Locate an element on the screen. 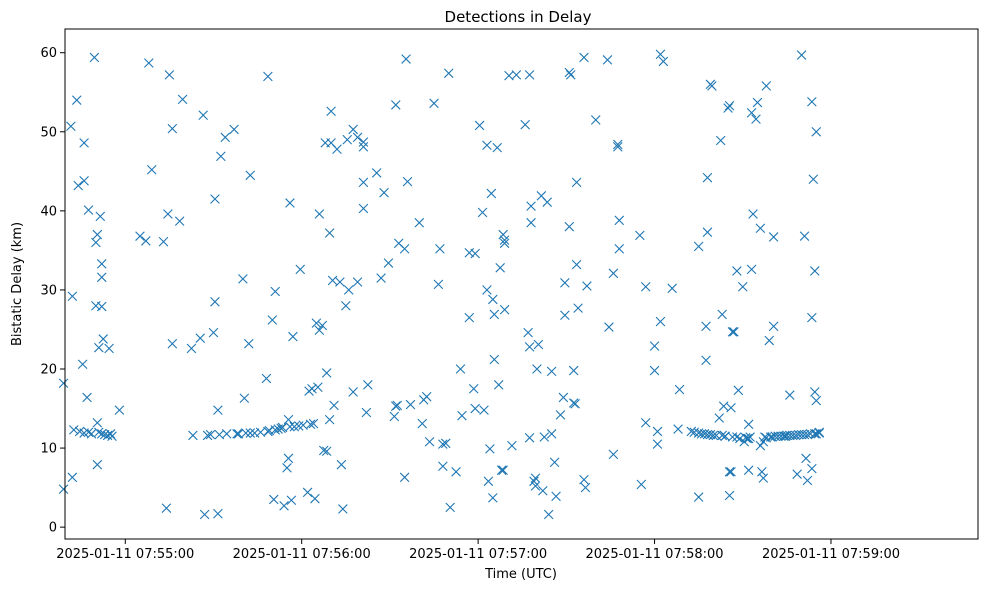  x-tick-label: 2025-01-11 07:55:00 is located at coordinates (125, 554).